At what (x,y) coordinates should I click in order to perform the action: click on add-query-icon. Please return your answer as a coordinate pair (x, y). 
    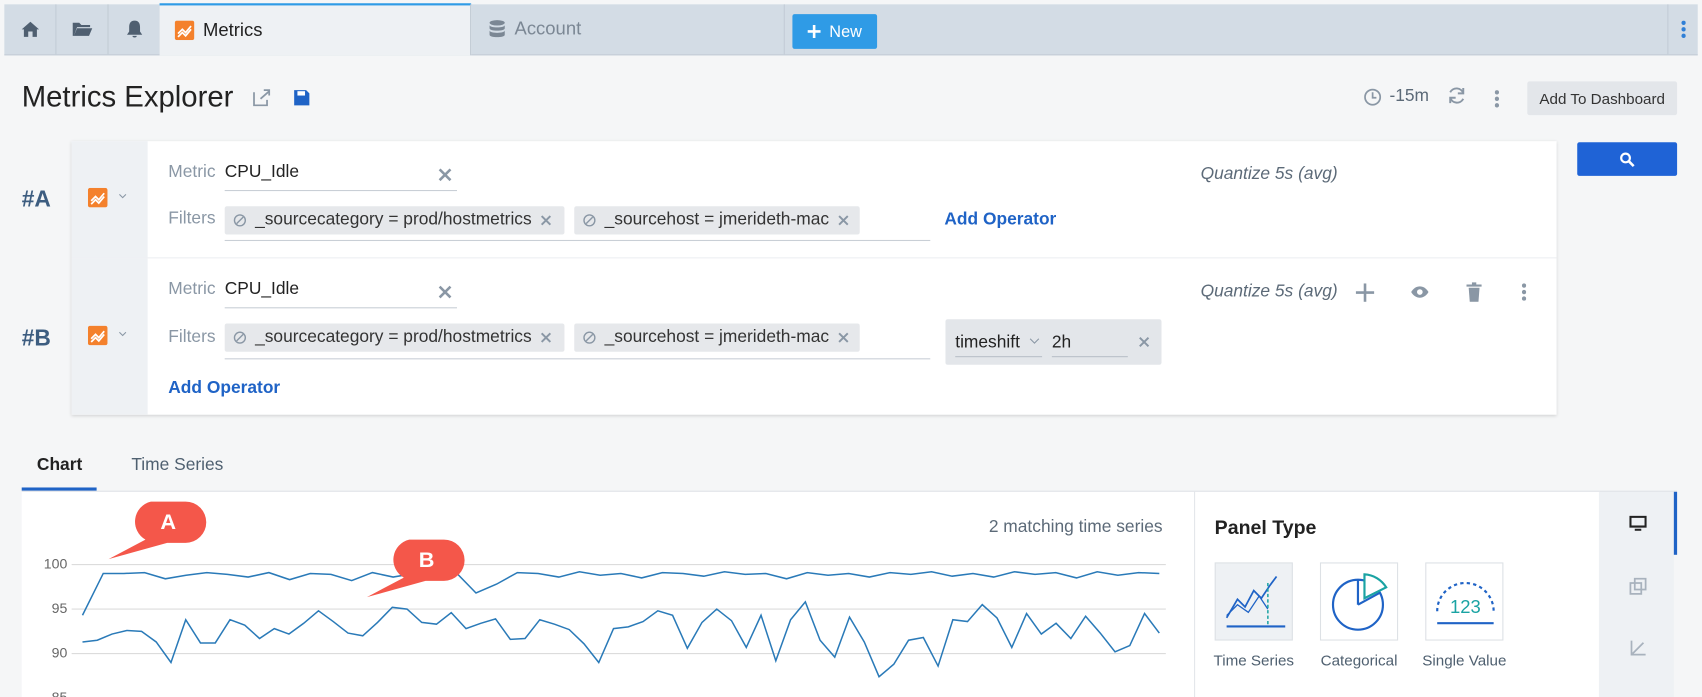
    Looking at the image, I should click on (1365, 292).